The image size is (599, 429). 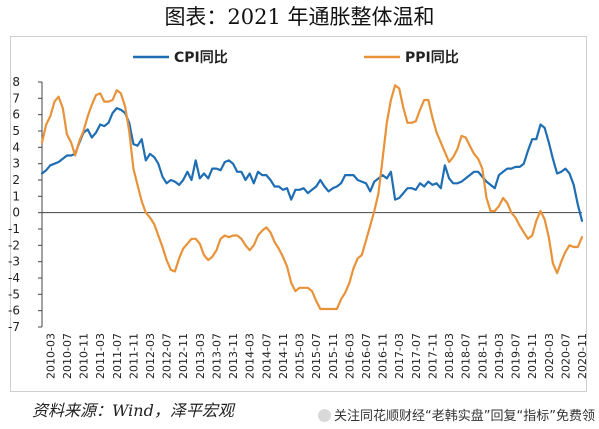 What do you see at coordinates (16, 82) in the screenshot?
I see `y-tick-label: 8` at bounding box center [16, 82].